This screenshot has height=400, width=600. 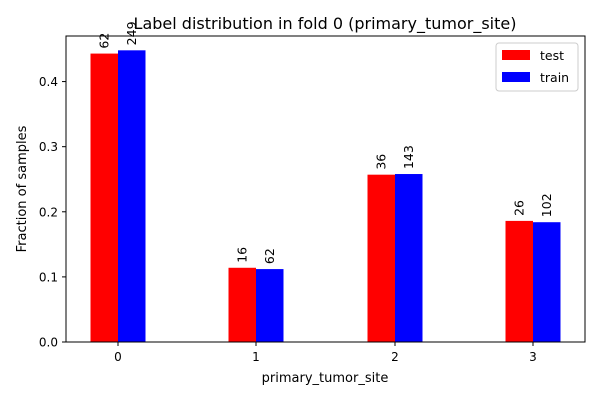 I want to click on legend-swatch-train, so click(x=516, y=77).